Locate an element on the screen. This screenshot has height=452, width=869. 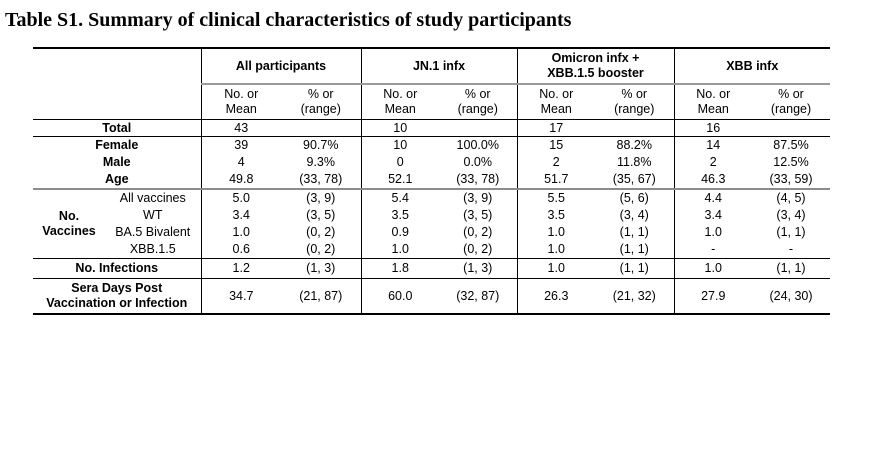
table-row: WT 3.4 (3, 5) 3.5 (3, 5) 3.5 (3, 4) 3.4 (3, 4) is located at coordinates (431, 215).